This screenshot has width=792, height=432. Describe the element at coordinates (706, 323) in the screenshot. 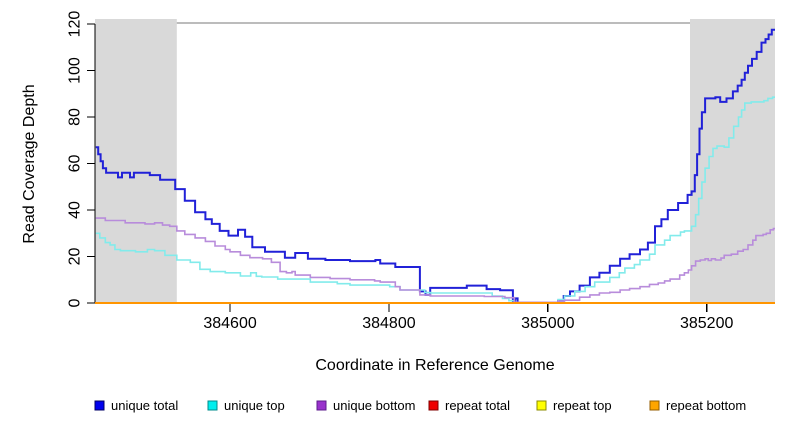

I see `x-tick-label: 385200` at that location.